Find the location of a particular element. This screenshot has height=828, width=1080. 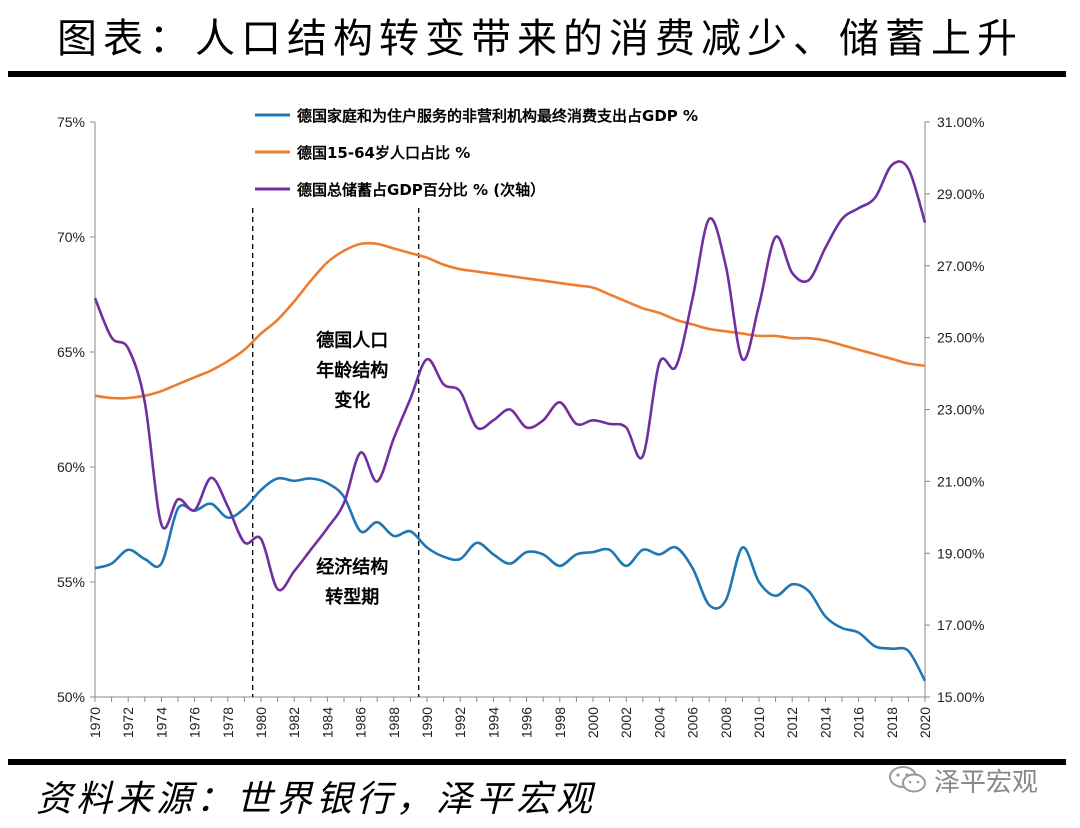

watermark: 泽平宏观 is located at coordinates (963, 780).